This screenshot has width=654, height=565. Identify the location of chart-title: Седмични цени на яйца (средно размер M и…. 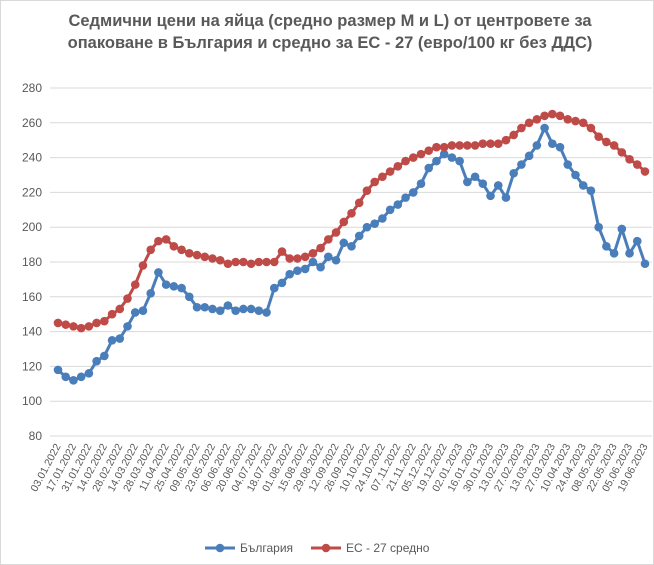
(330, 32).